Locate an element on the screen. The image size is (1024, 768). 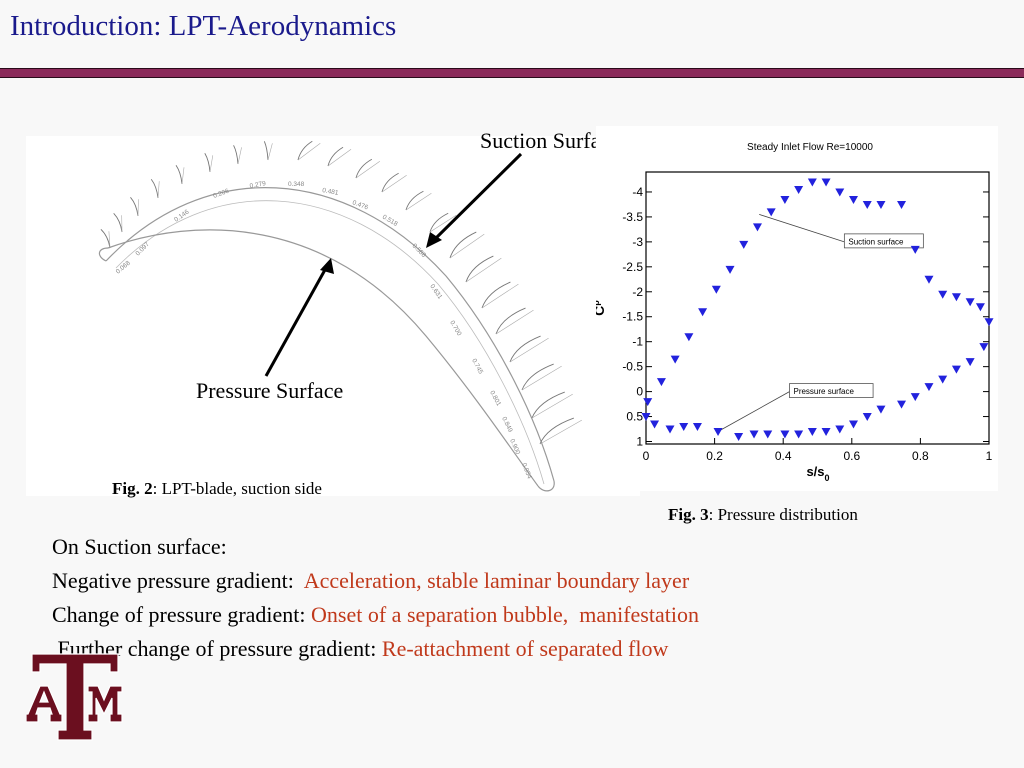
station-label: 0.801 is located at coordinates (495, 399).